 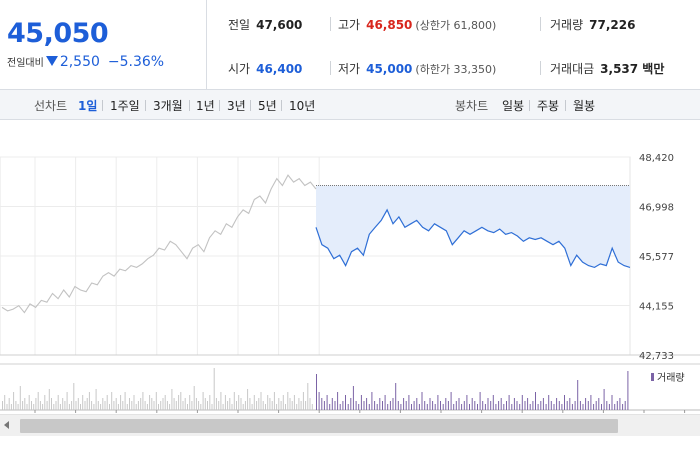 What do you see at coordinates (656, 208) in the screenshot?
I see `y-tick-label: 46,998` at bounding box center [656, 208].